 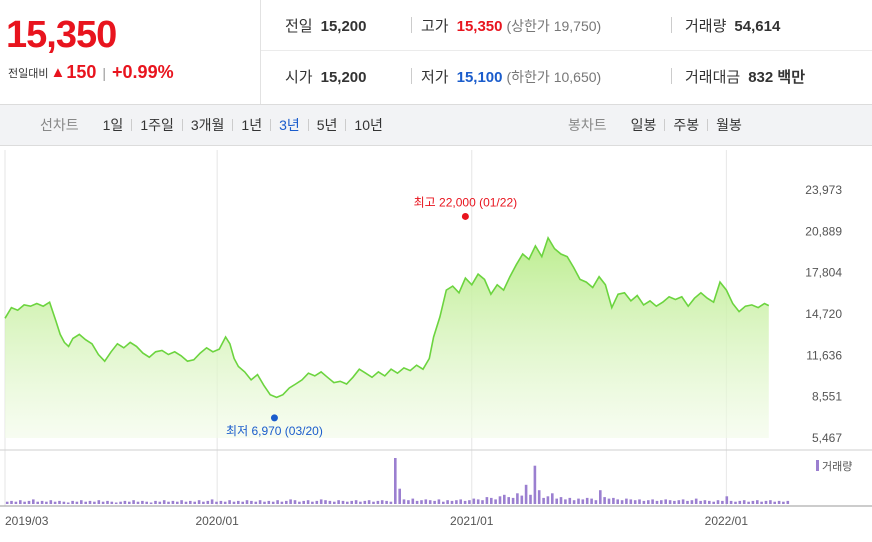 What do you see at coordinates (113, 125) in the screenshot?
I see `tab-1d: 1일` at bounding box center [113, 125].